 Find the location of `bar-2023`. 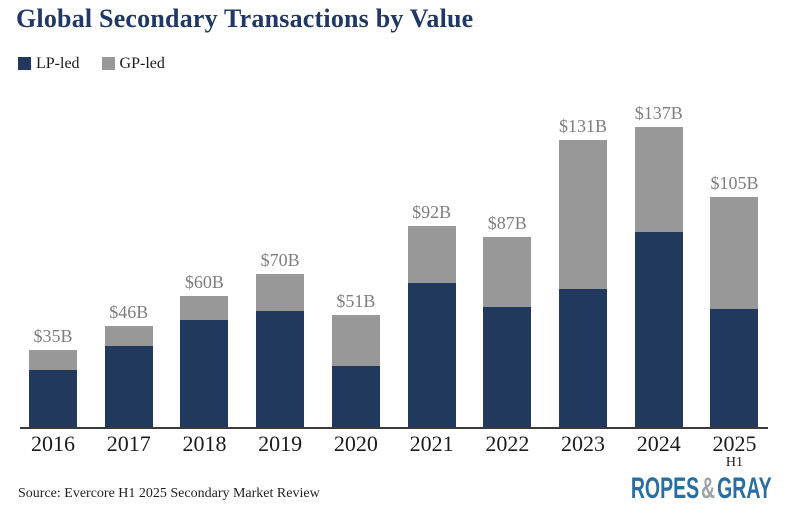

bar-2023 is located at coordinates (583, 283).